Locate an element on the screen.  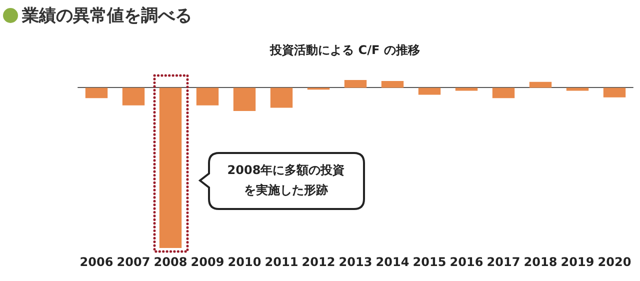
x-tick-label: 2009 is located at coordinates (207, 262).